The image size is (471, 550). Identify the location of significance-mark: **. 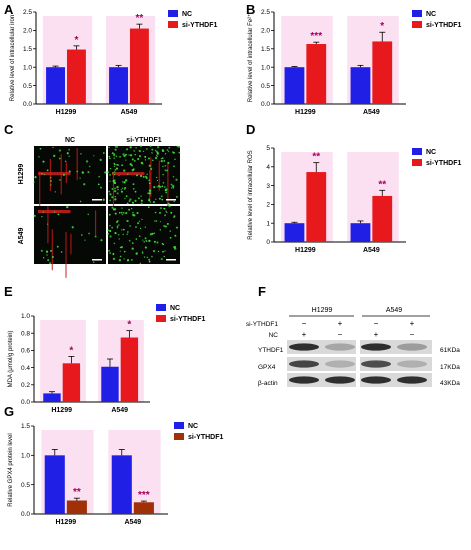
(316, 157).